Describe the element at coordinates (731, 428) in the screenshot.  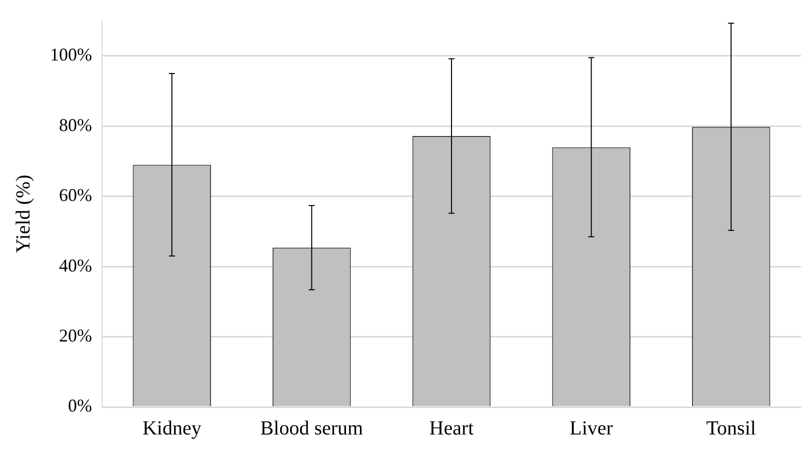
I see `x-tick-label: Tonsil` at that location.